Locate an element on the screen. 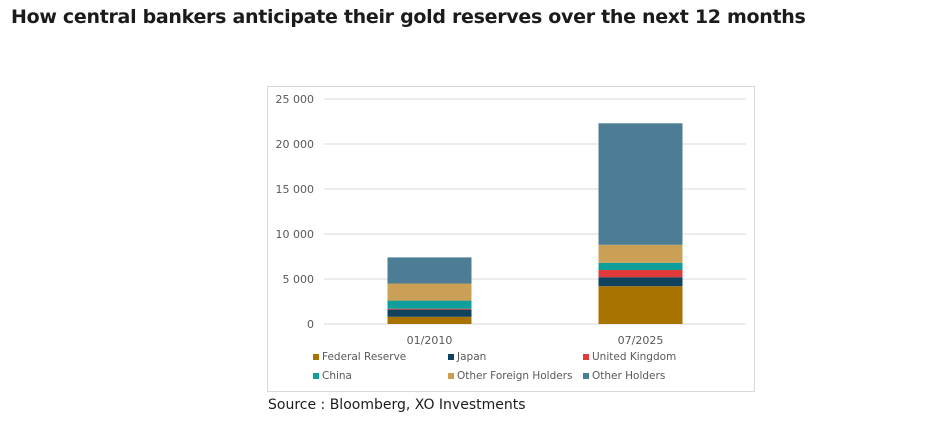 Image resolution: width=950 pixels, height=434 pixels. legend-item-3: China is located at coordinates (332, 376).